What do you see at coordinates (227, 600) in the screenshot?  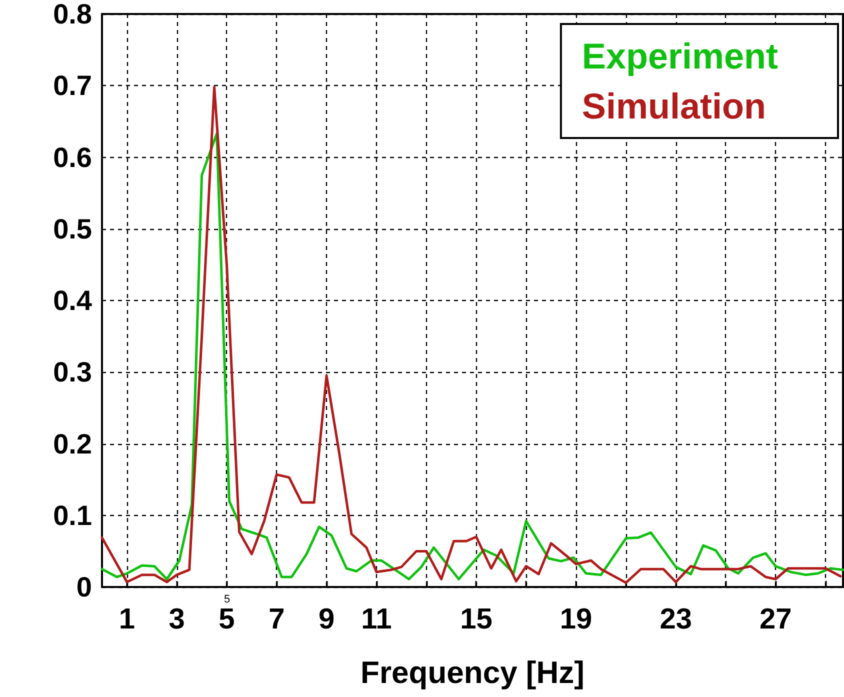 I see `text: 5` at bounding box center [227, 600].